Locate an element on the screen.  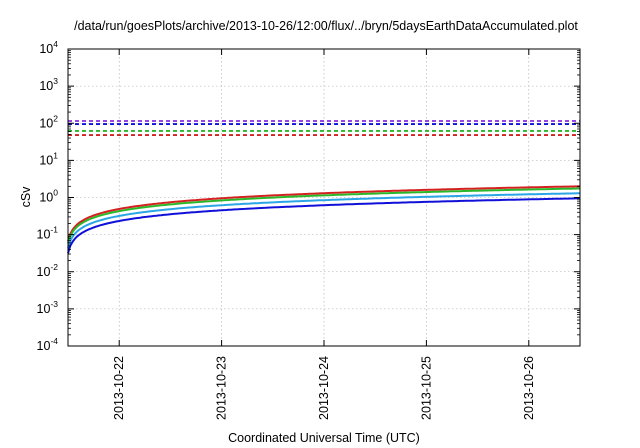
y-tick-label: 10⁻¹ is located at coordinates (48, 233).